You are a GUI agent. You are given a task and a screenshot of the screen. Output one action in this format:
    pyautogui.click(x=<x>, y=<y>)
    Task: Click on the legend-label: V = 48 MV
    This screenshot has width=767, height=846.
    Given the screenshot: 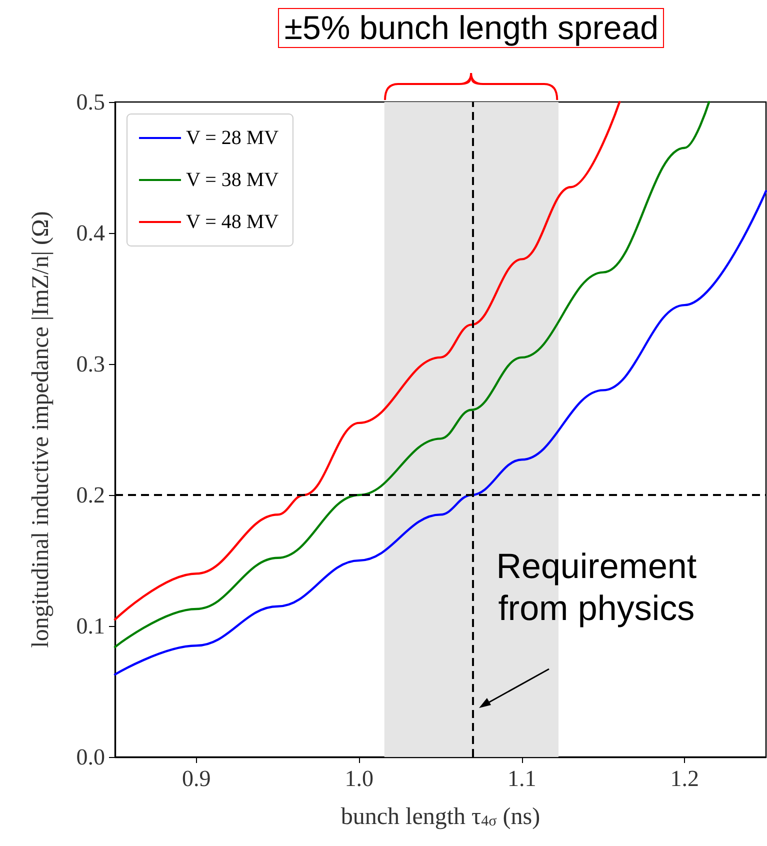 What is the action you would take?
    pyautogui.click(x=233, y=222)
    